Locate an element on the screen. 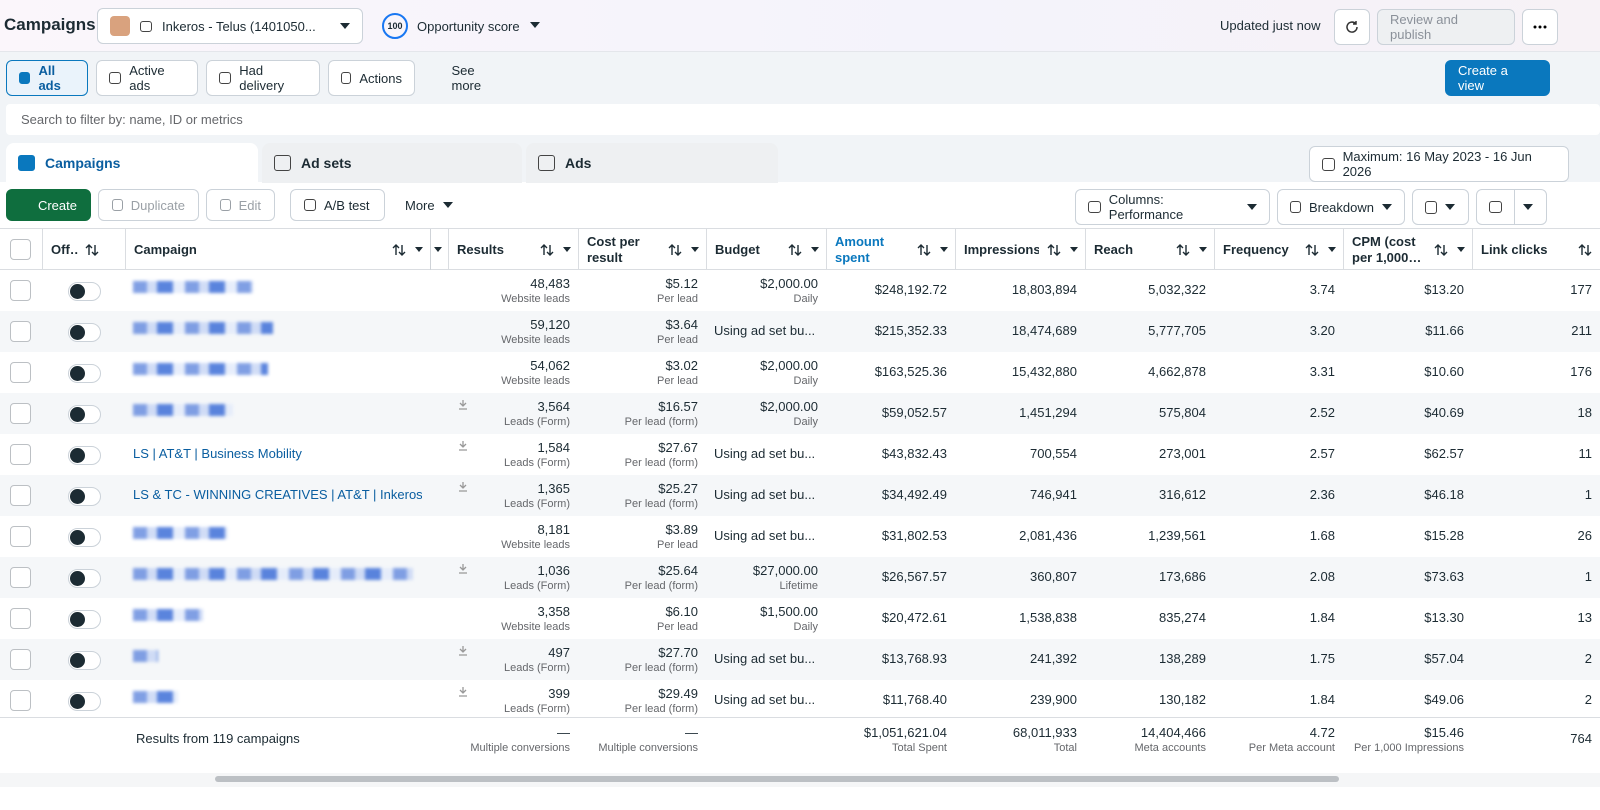 The width and height of the screenshot is (1600, 810). filter-chip: Had delivery is located at coordinates (263, 78).